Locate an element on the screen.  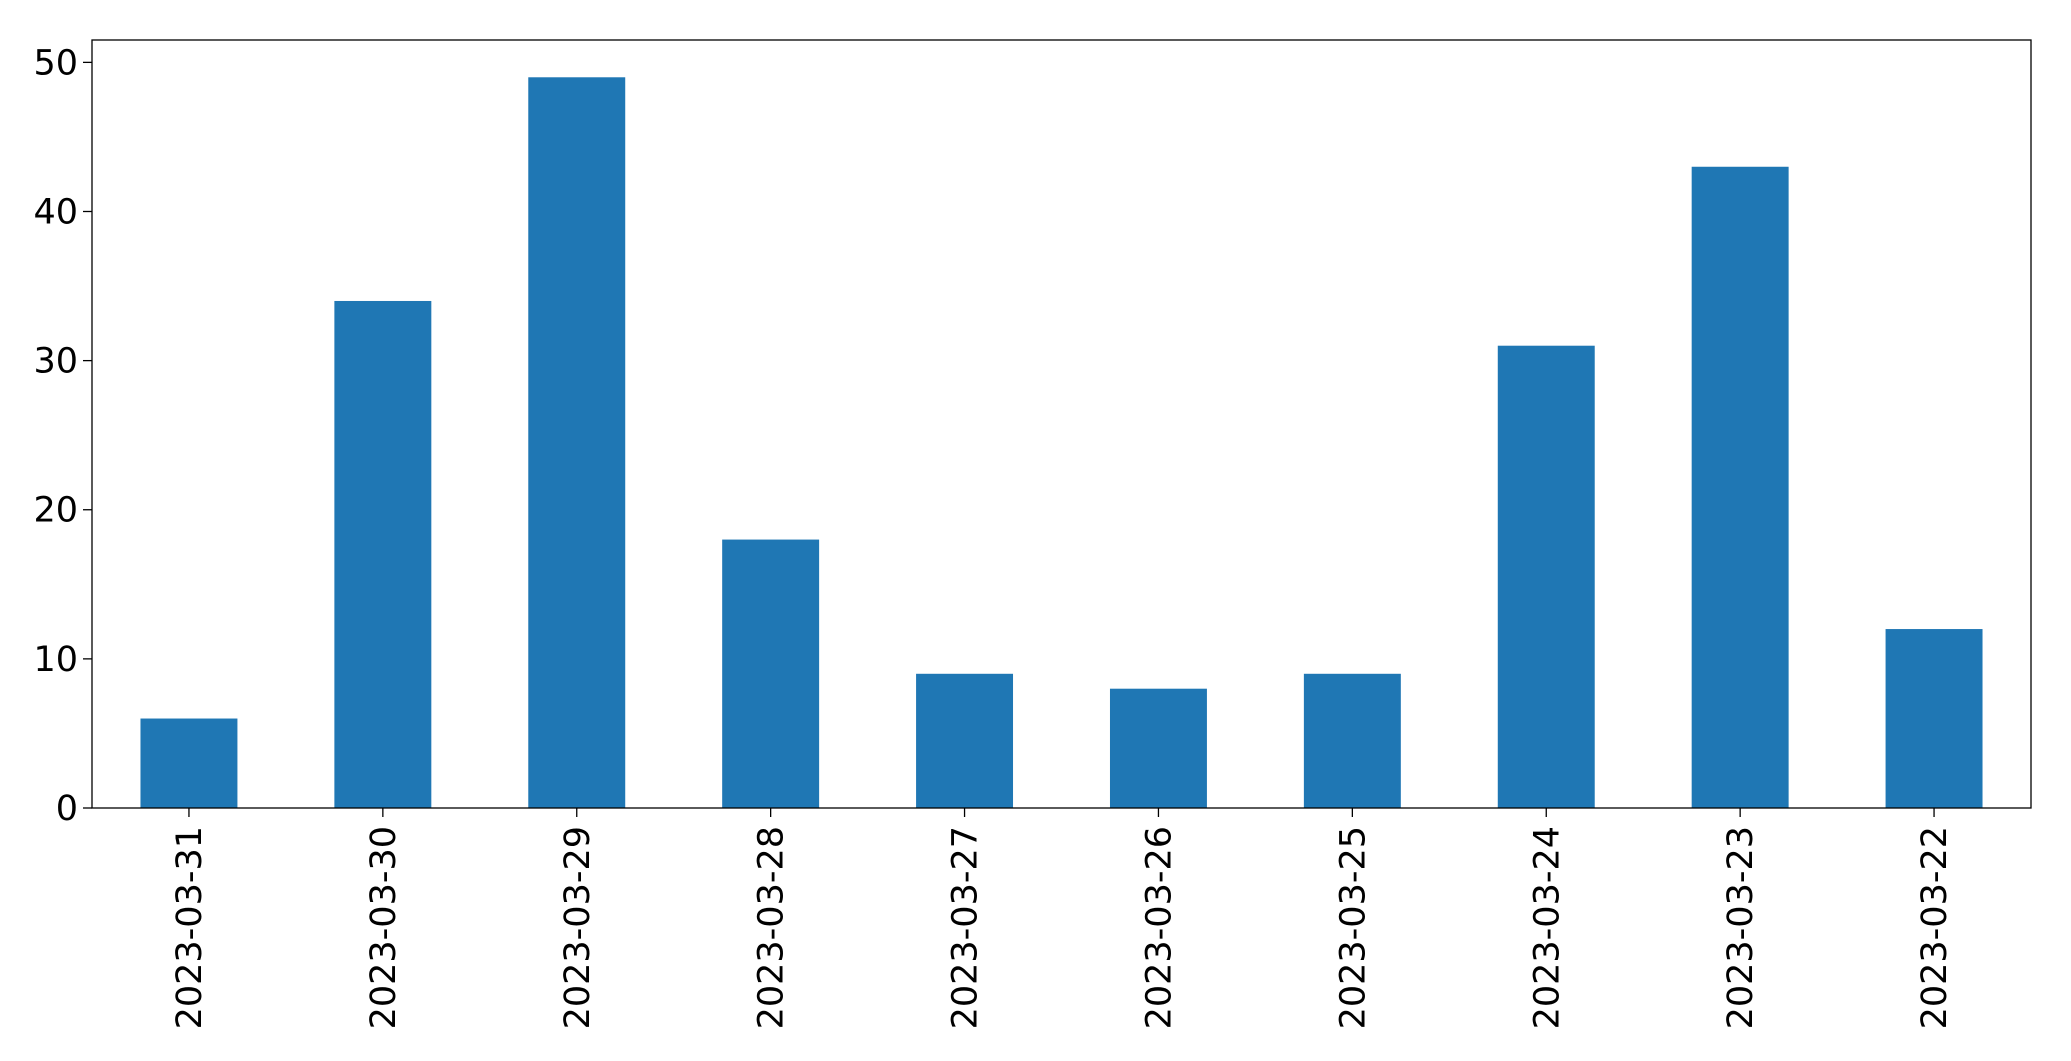
y-tick-label: 0 is located at coordinates (67, 809).